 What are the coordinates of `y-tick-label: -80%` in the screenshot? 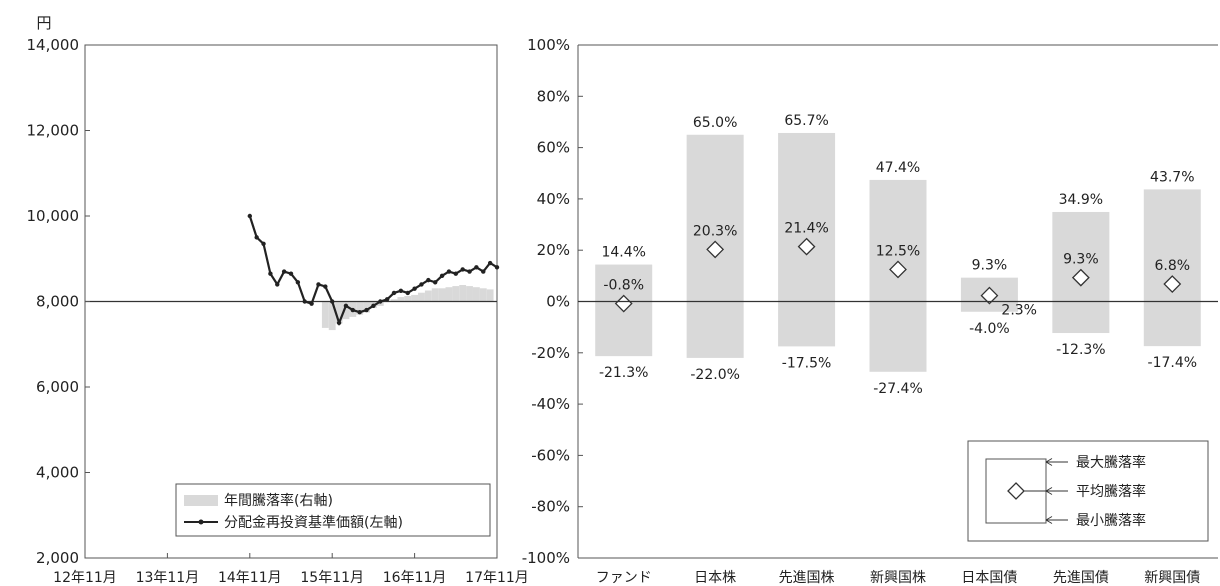 It's located at (550, 507).